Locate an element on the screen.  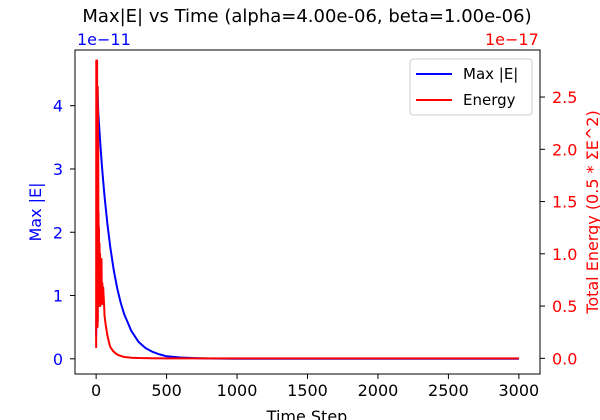
x-axis-label: Time Step is located at coordinates (307, 413).